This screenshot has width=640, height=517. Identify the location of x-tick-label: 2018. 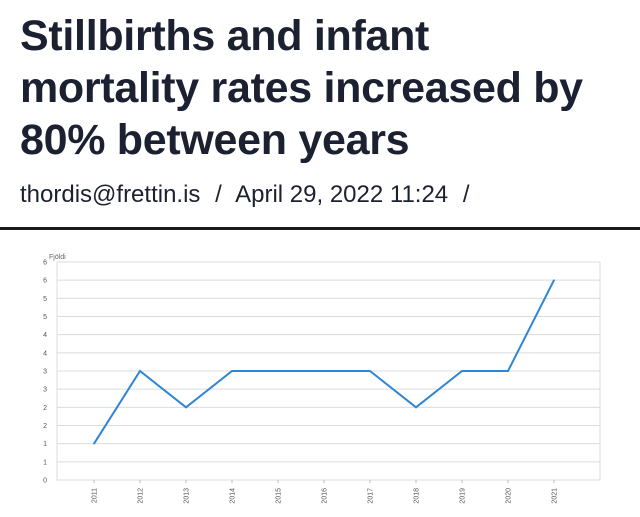
(417, 496).